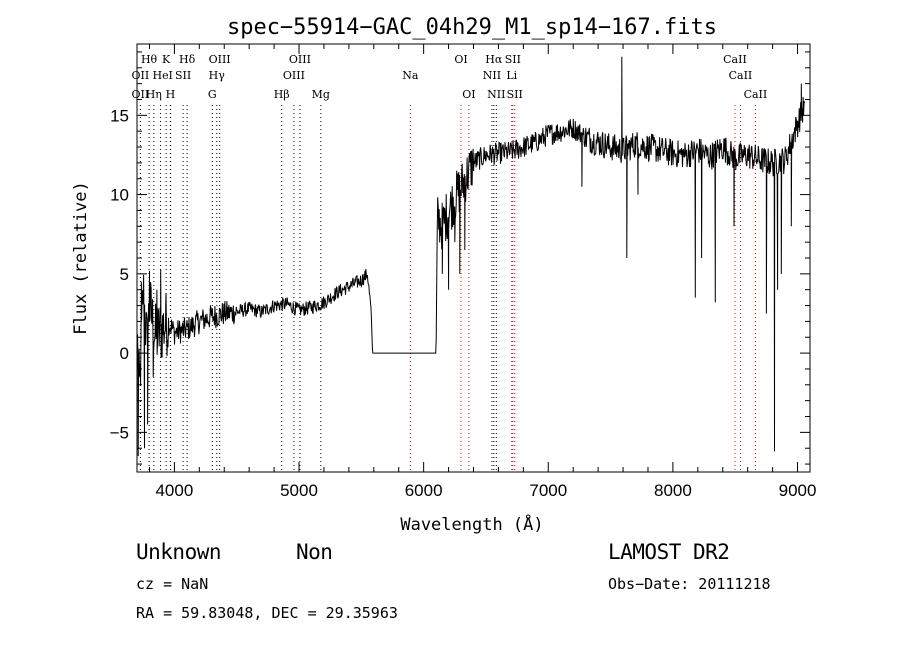  I want to click on y-tick-label: 5, so click(124, 274).